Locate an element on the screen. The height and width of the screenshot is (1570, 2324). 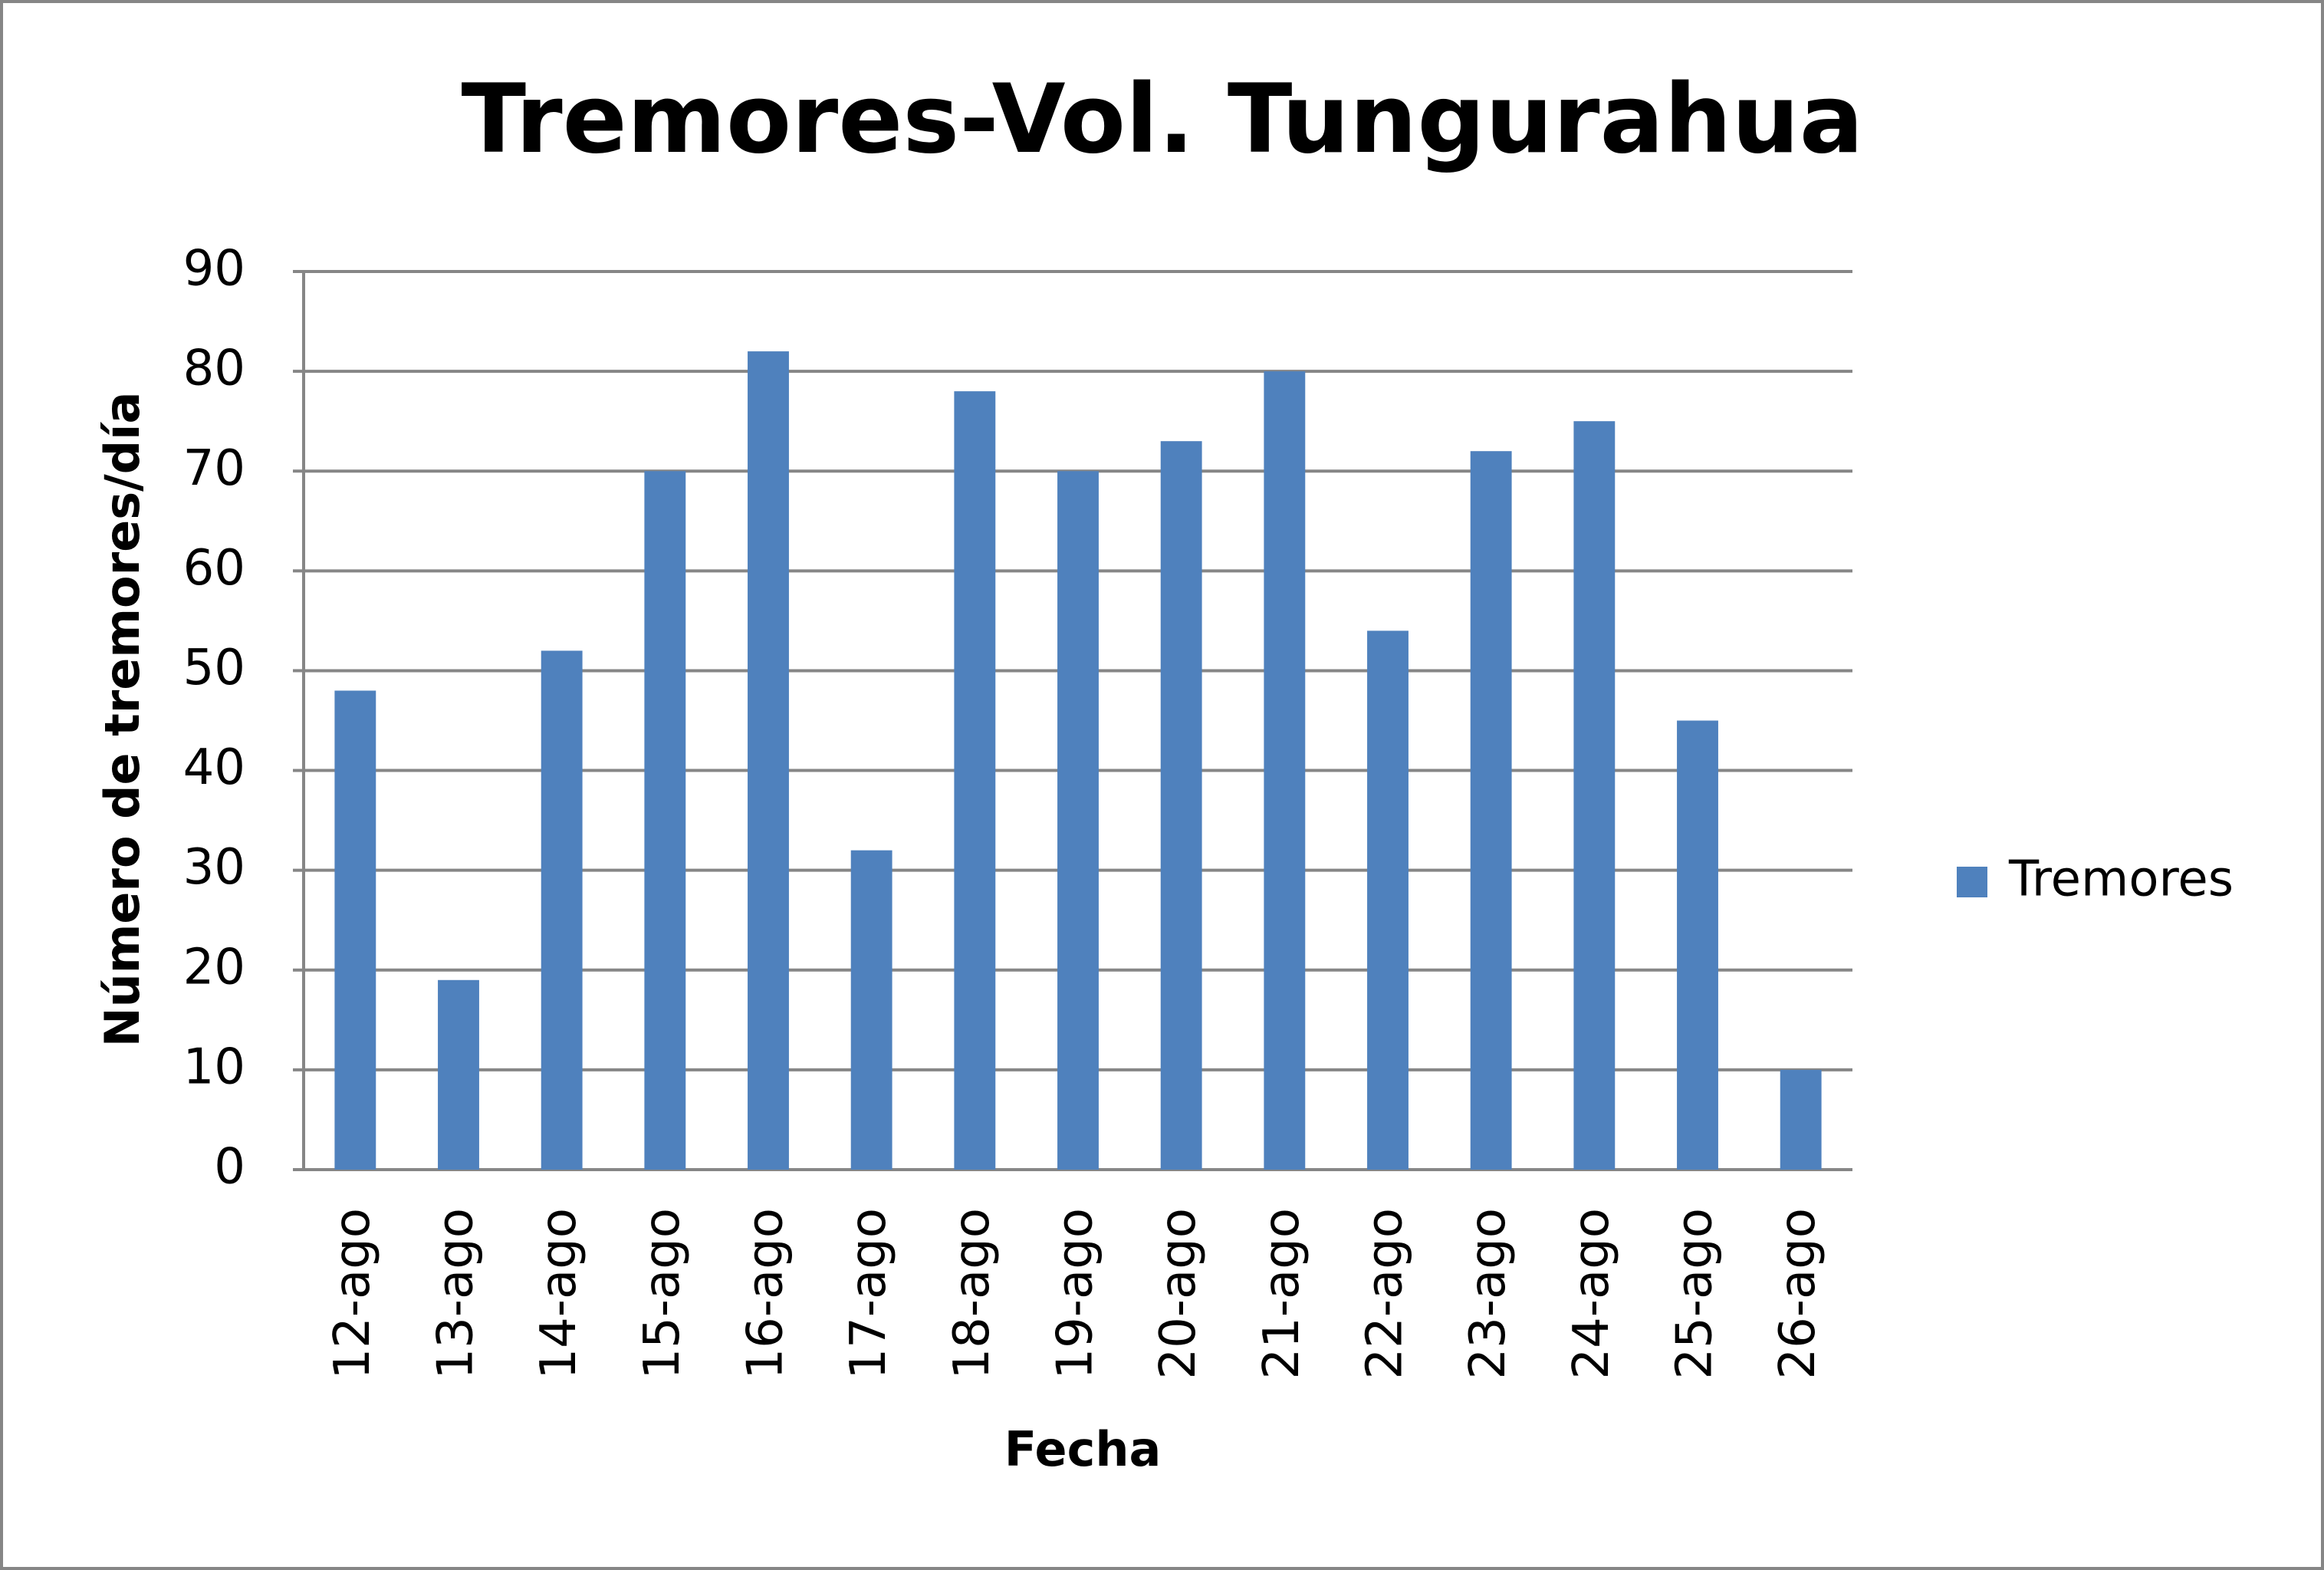
x-tick-label: 18-ago is located at coordinates (972, 1294).